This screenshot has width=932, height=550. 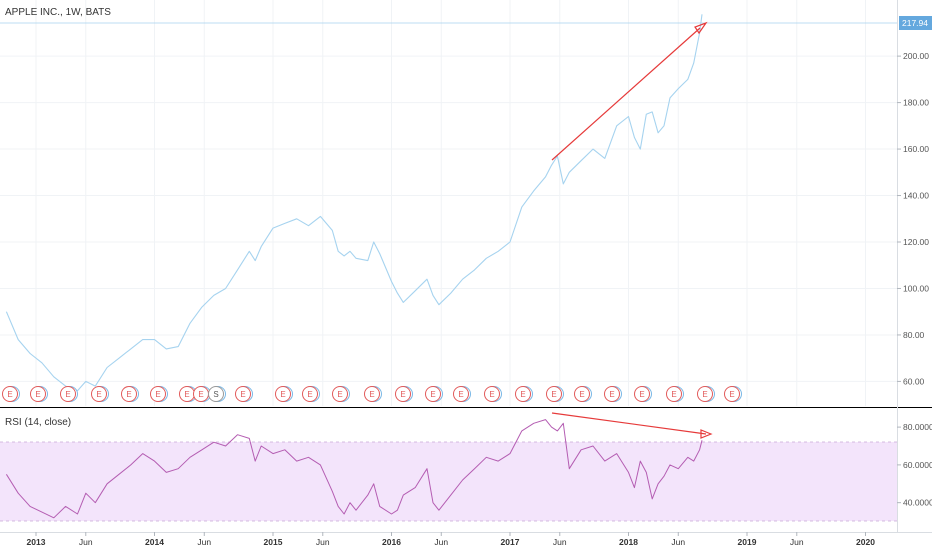 I want to click on event-marker-22: E, so click(x=643, y=394).